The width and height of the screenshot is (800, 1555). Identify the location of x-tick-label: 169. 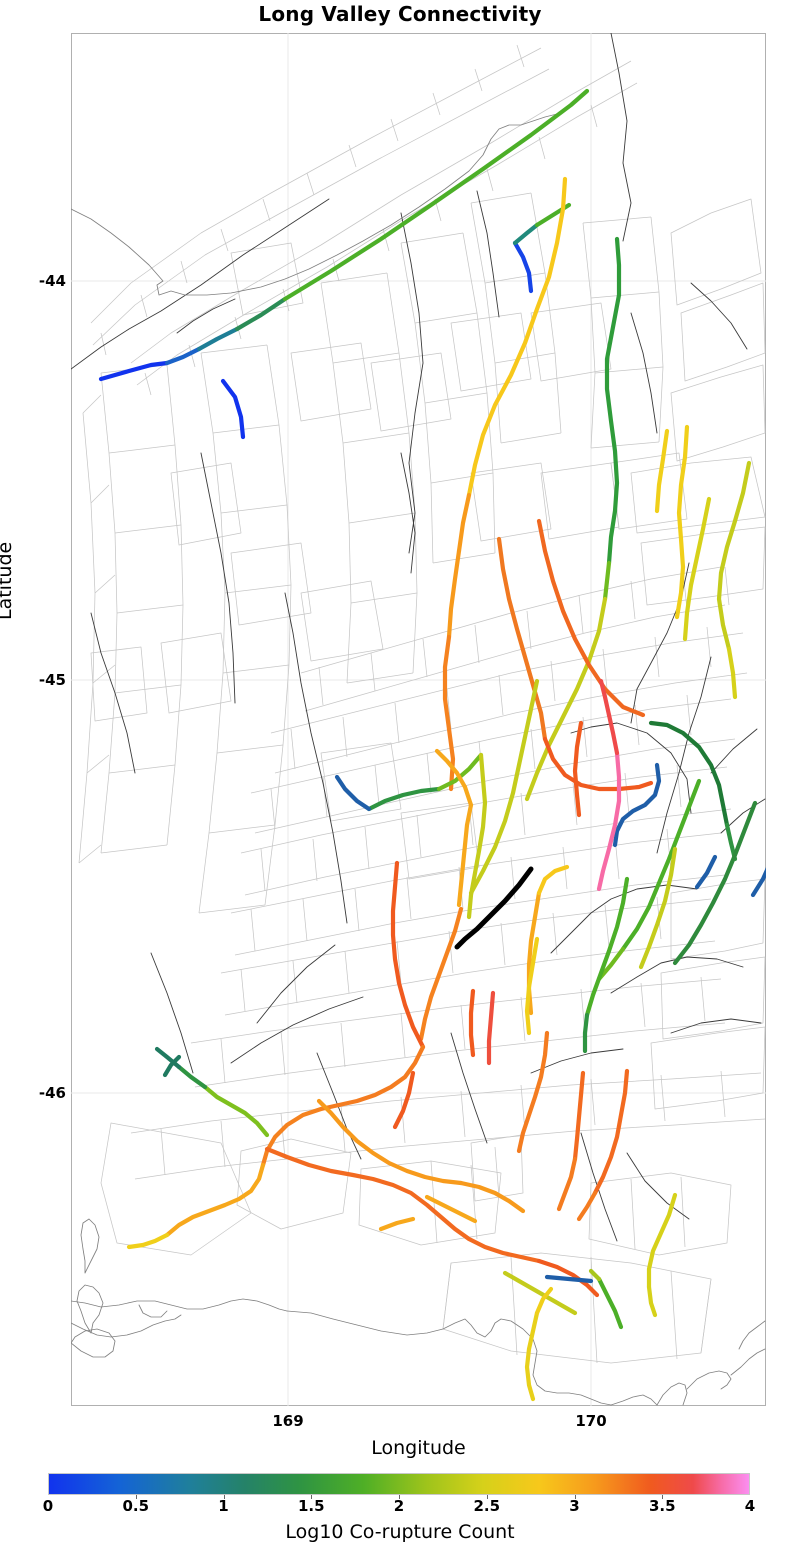
(288, 1421).